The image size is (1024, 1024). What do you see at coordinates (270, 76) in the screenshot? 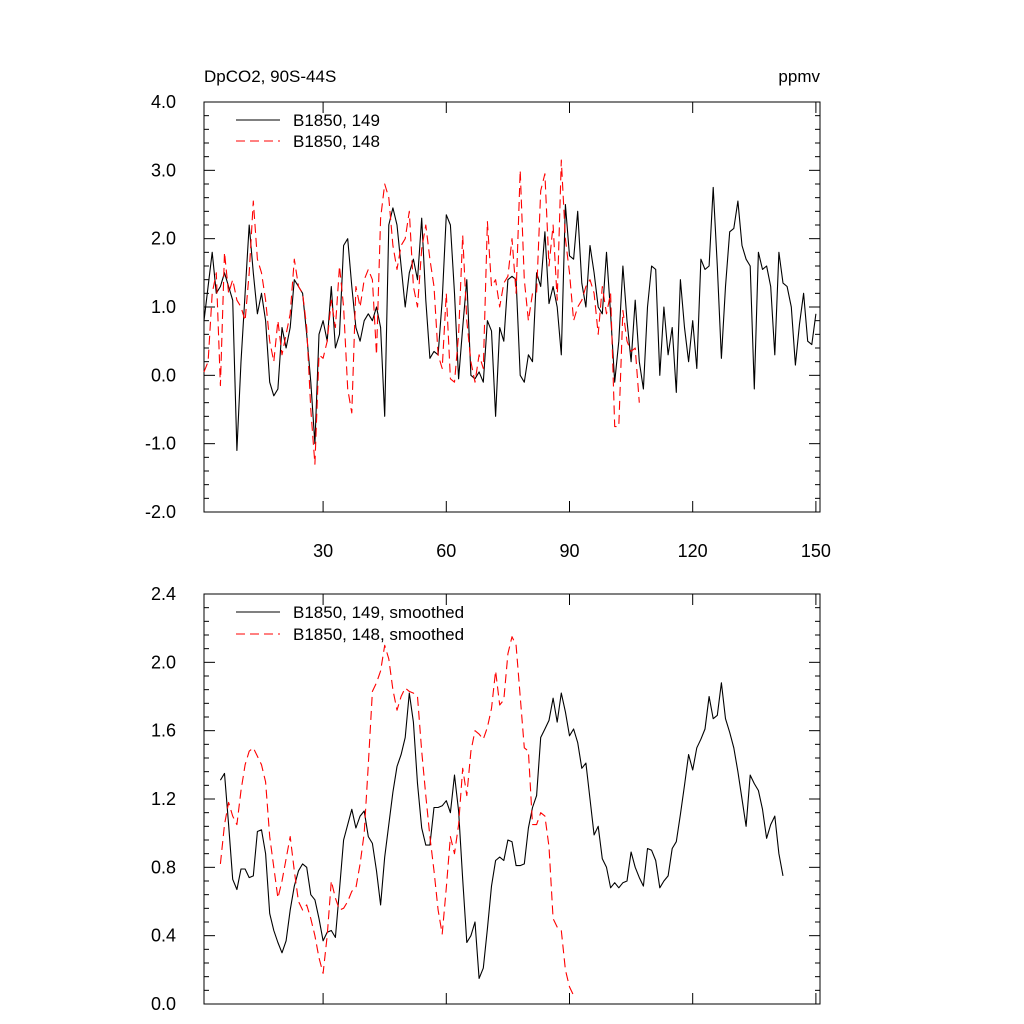
I see `left-title: DpCO2, 90S-44S` at bounding box center [270, 76].